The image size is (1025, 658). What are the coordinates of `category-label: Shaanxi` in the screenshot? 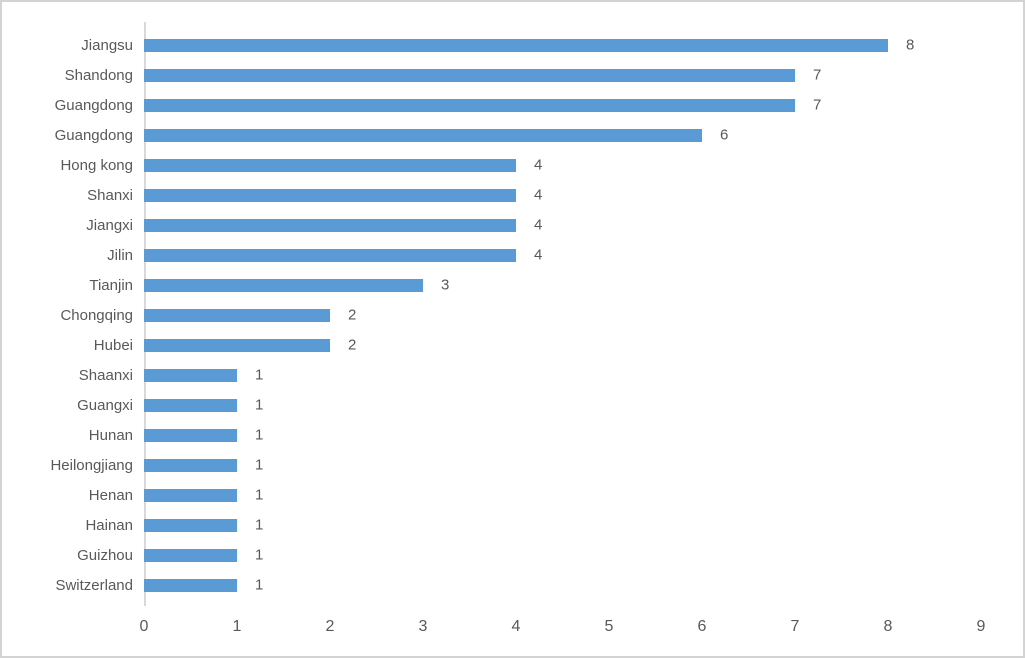 It's located at (105, 375).